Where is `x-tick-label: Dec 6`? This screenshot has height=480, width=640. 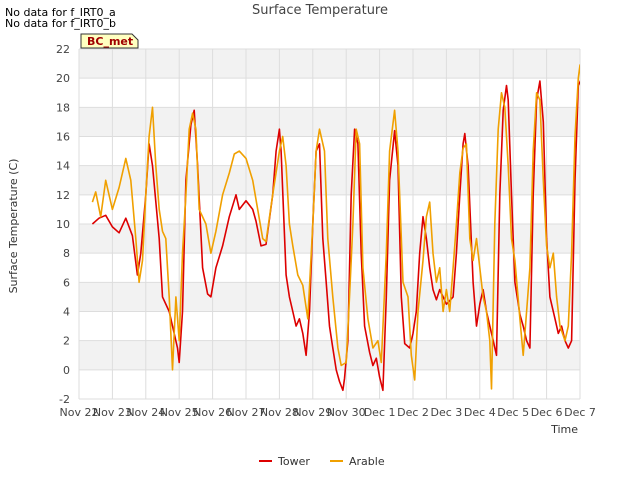 x-tick-label: Dec 6 is located at coordinates (547, 412).